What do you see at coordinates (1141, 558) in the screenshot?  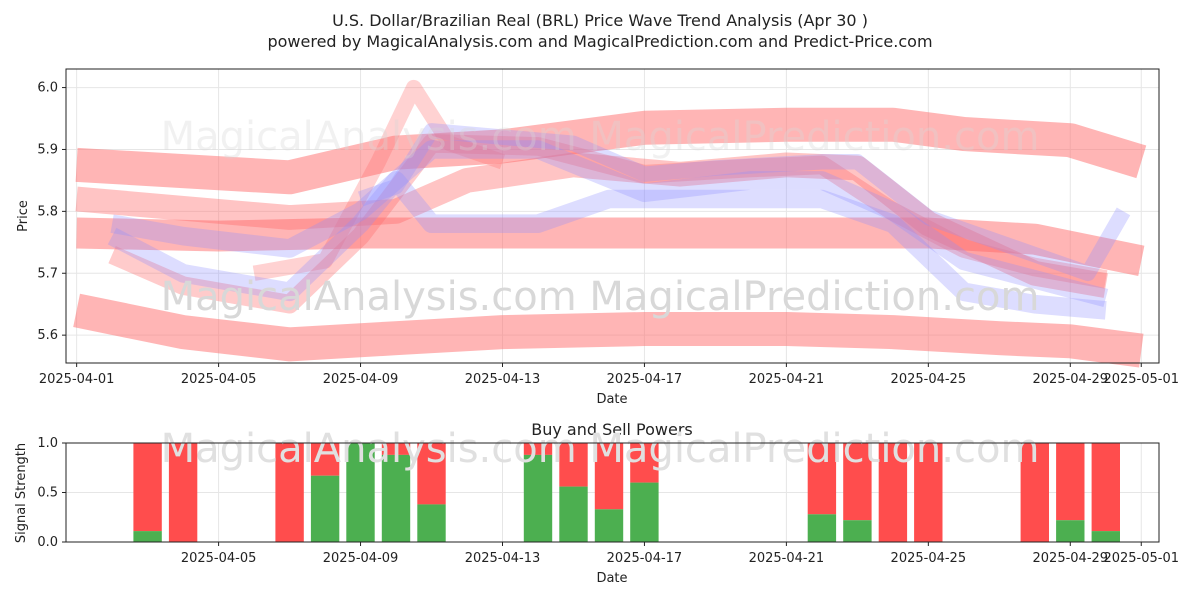 I see `buy-sell-x-tick-label: 2025-05-01` at bounding box center [1141, 558].